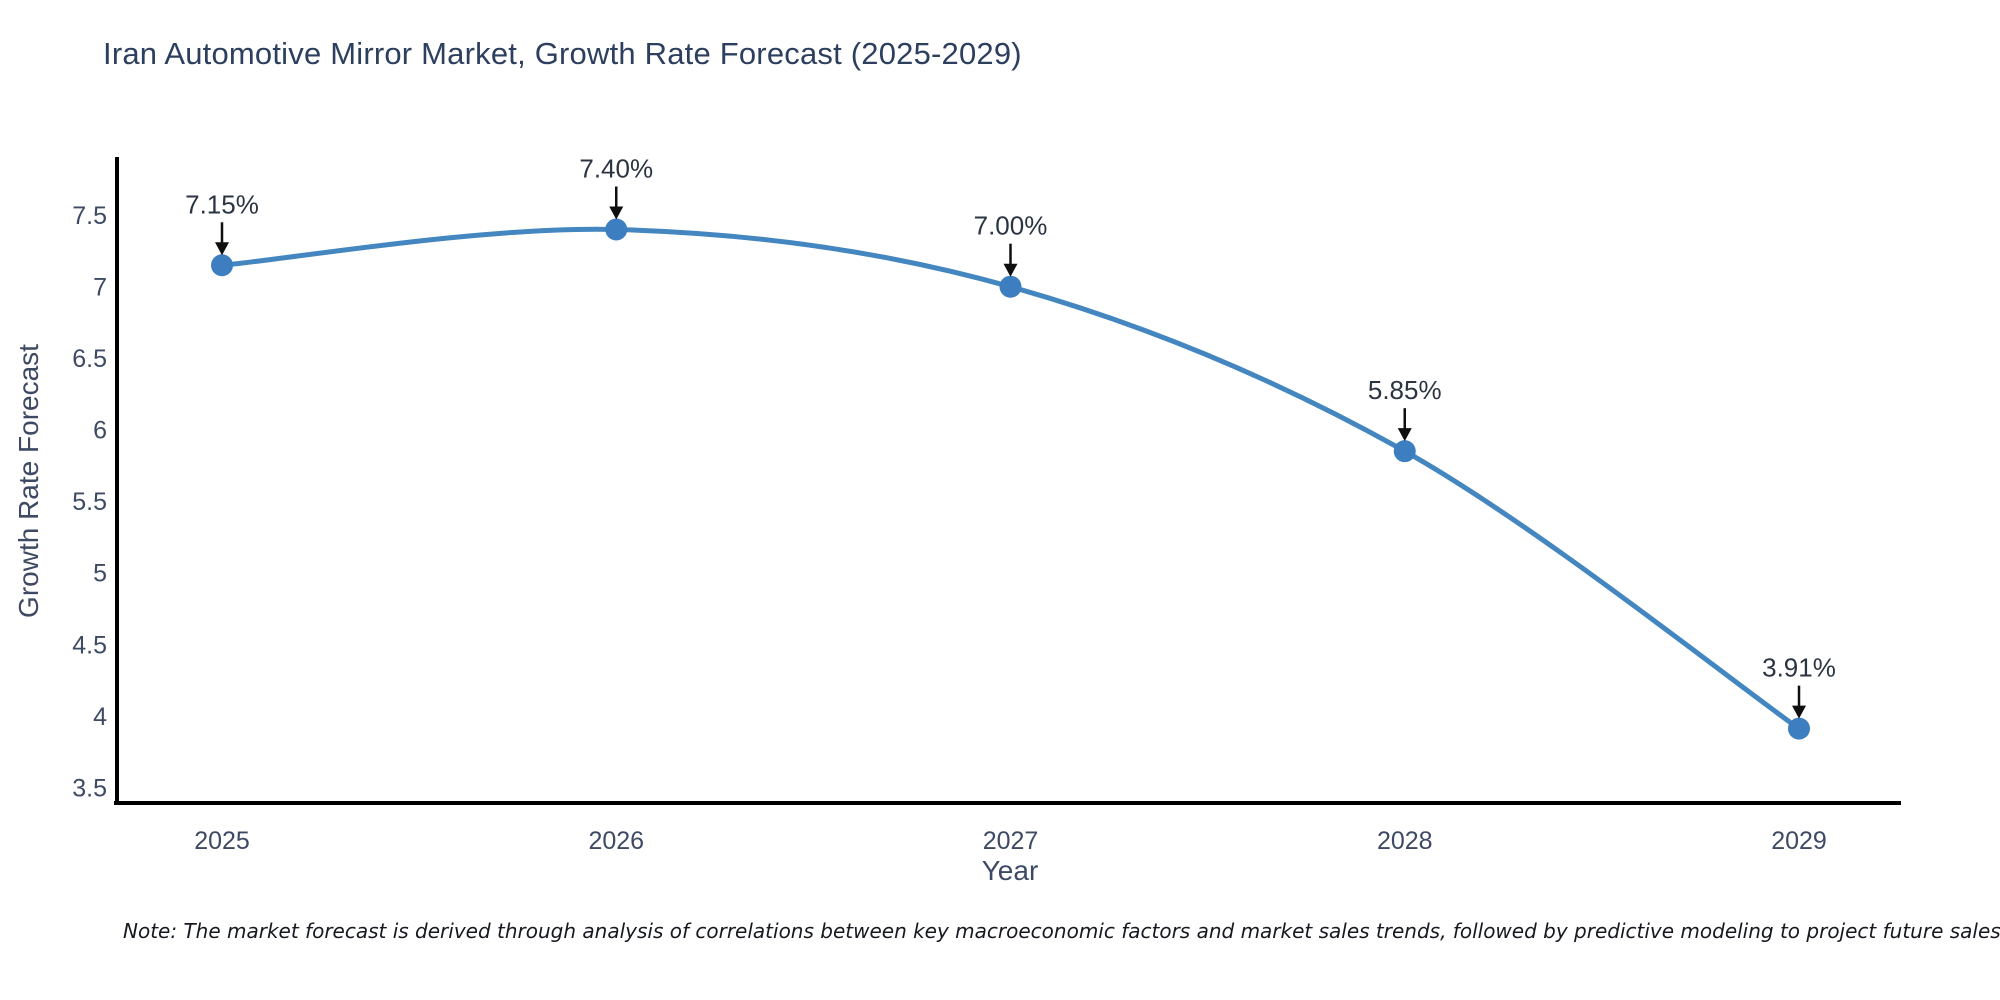  I want to click on data-point-label: 7.40%, so click(616, 169).